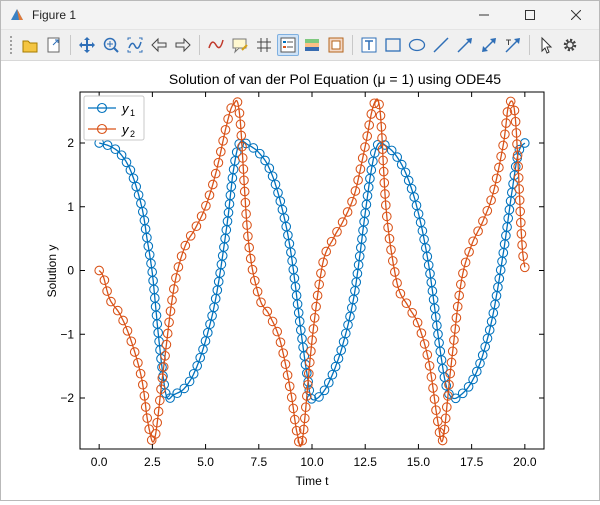 The height and width of the screenshot is (505, 600). I want to click on colorbar-button, so click(312, 45).